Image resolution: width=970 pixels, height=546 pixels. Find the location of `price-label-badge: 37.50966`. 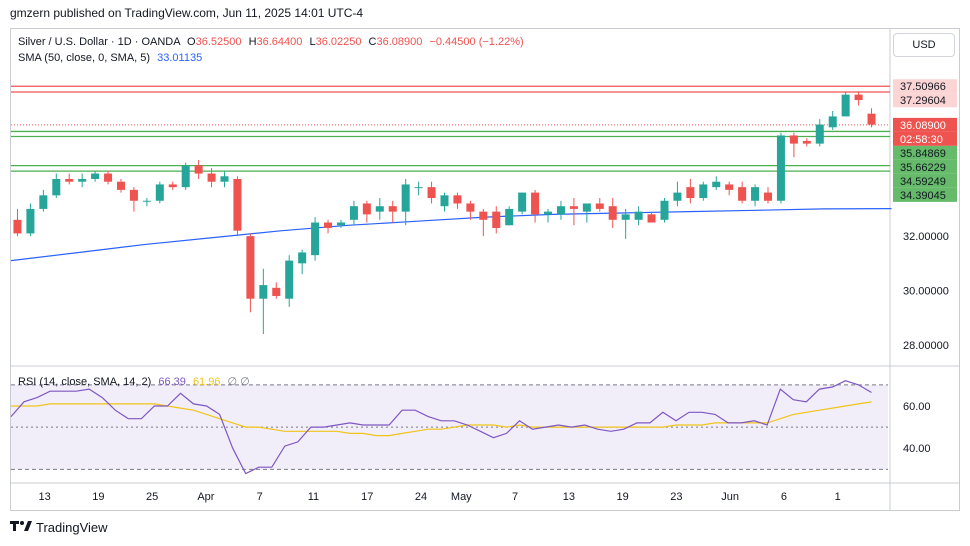

price-label-badge: 37.50966 is located at coordinates (925, 86).